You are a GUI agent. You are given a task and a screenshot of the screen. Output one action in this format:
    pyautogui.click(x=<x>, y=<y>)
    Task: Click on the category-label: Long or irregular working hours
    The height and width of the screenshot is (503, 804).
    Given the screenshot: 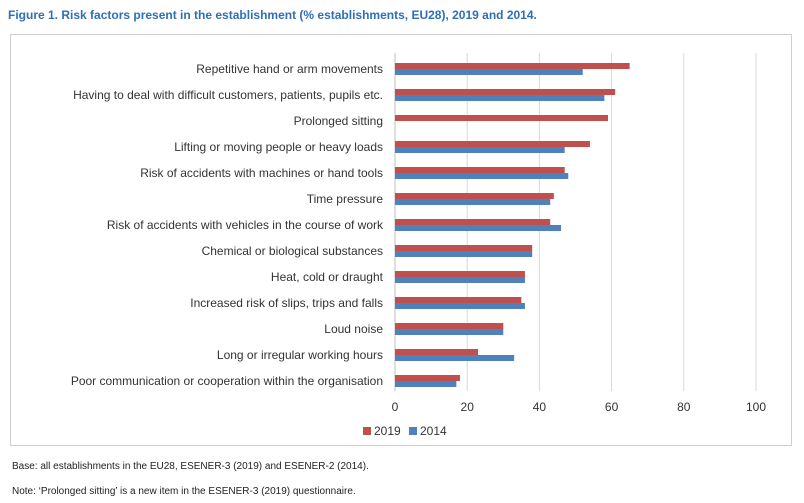 What is the action you would take?
    pyautogui.click(x=300, y=355)
    